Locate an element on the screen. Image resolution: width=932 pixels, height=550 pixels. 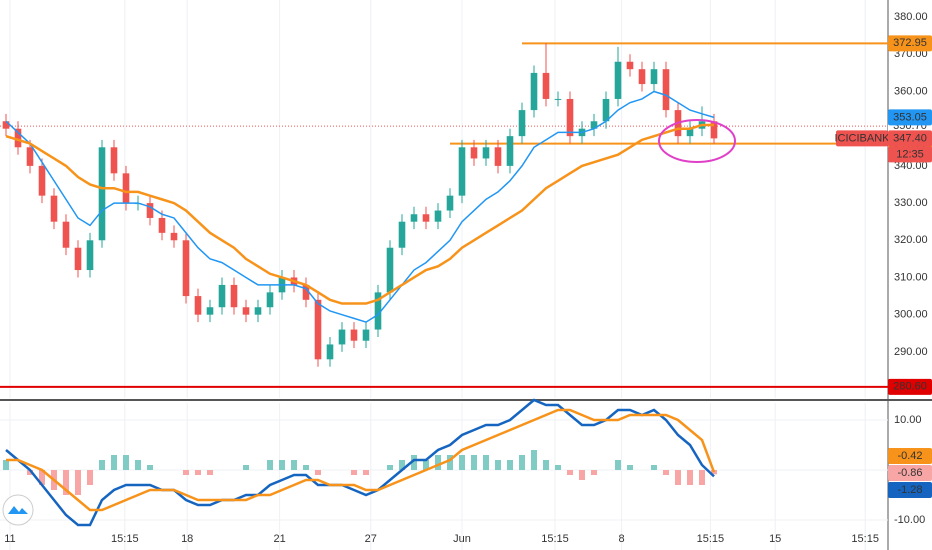
y-tick-label: 320.00 is located at coordinates (911, 240).